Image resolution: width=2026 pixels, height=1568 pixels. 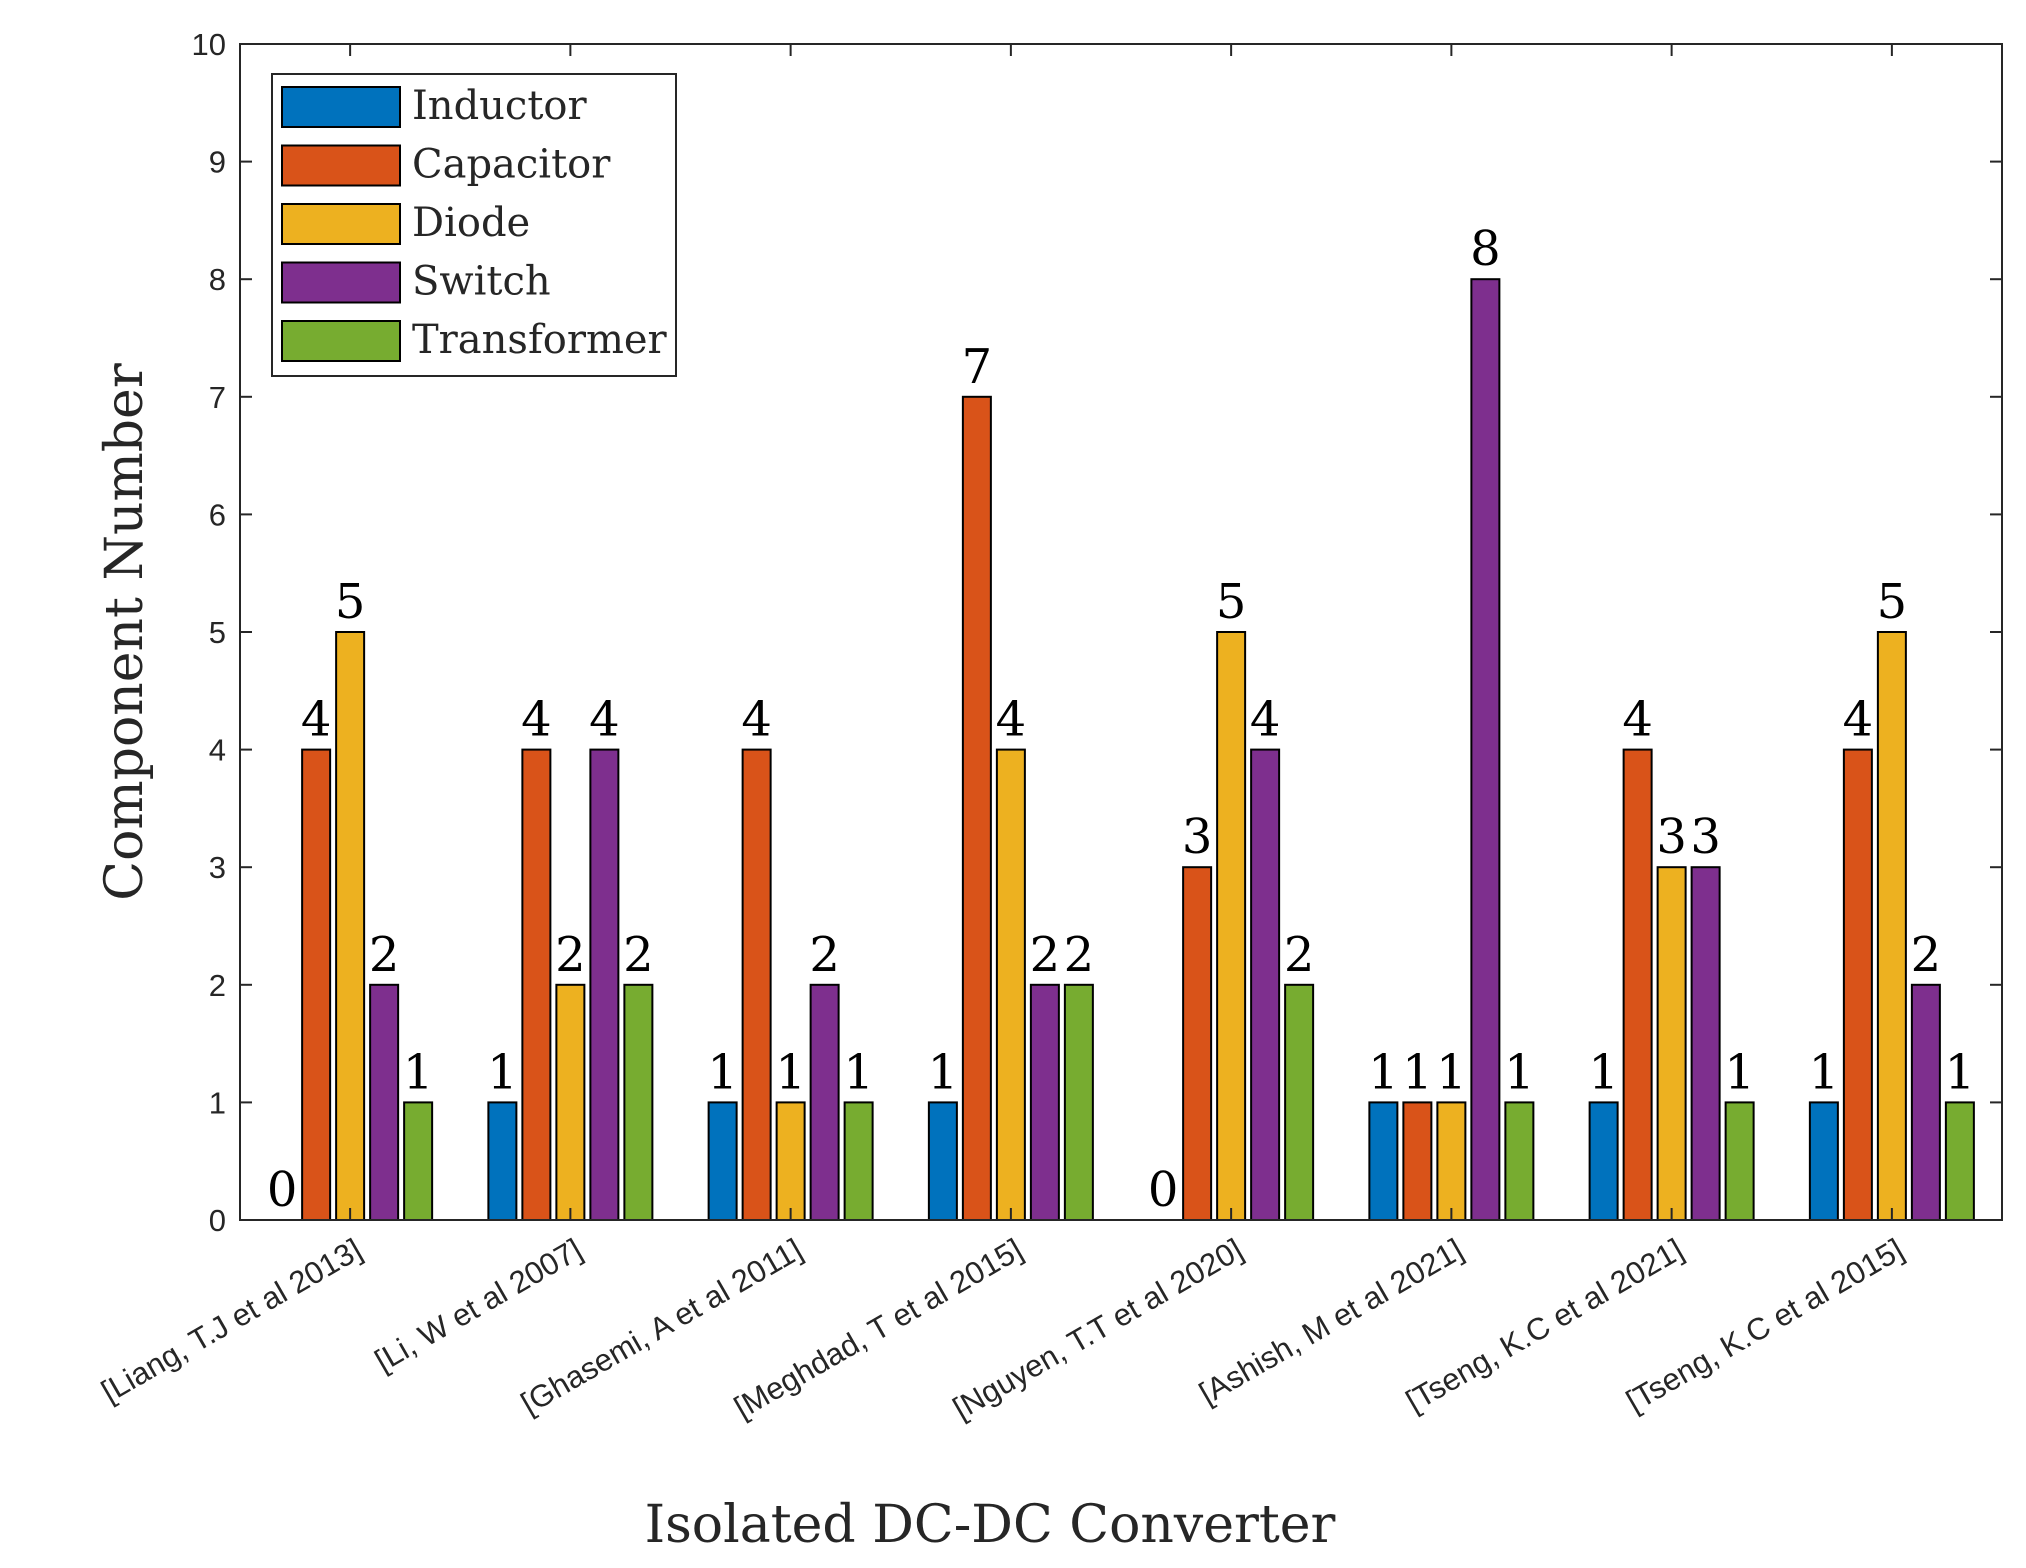 What do you see at coordinates (540, 340) in the screenshot?
I see `legend-label-transformer: Transformer` at bounding box center [540, 340].